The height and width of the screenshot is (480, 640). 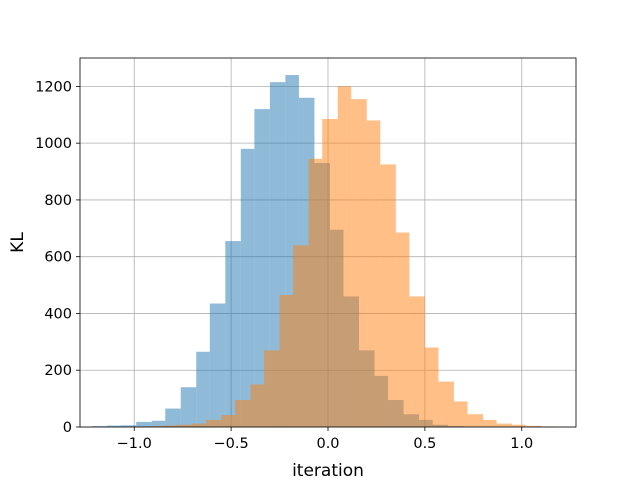 I want to click on y-tick-label: 1200, so click(x=53, y=87).